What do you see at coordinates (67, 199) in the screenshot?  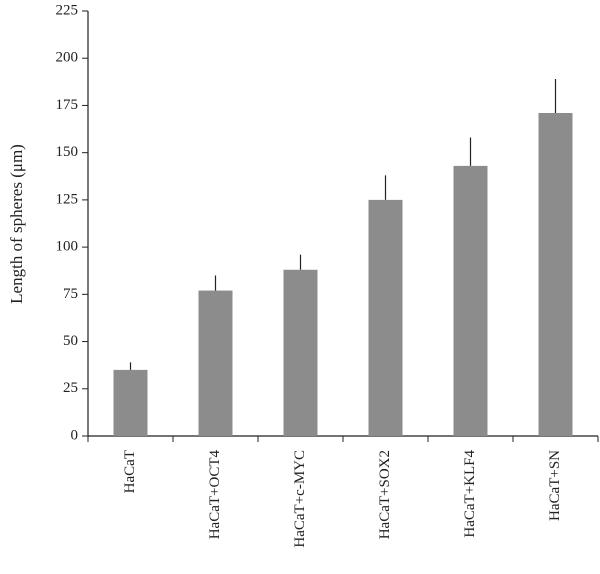 I see `y-tick-label: 125` at bounding box center [67, 199].